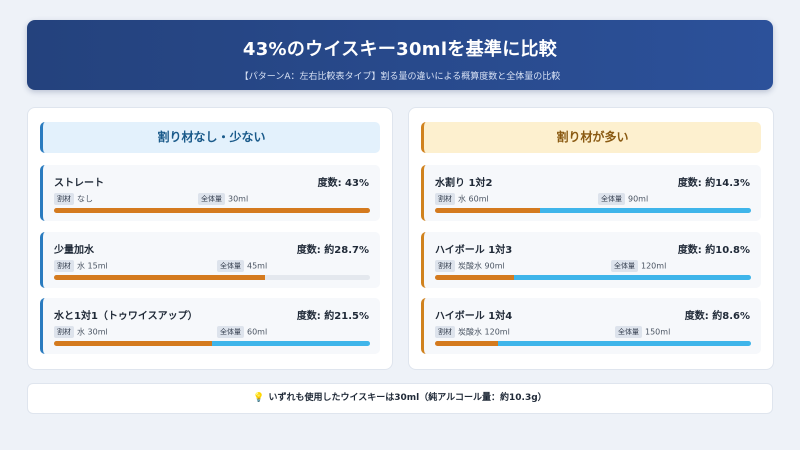 The height and width of the screenshot is (450, 800). What do you see at coordinates (484, 332) in the screenshot?
I see `mixer-value: 炭酸水 120ml` at bounding box center [484, 332].